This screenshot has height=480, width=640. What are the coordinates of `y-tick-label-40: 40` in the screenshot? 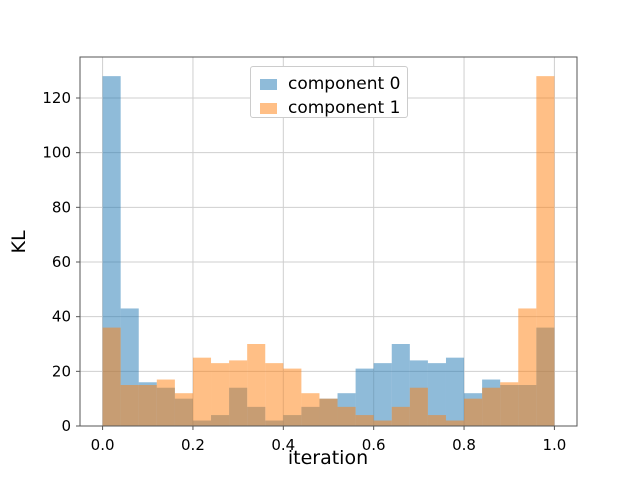 It's located at (61, 317).